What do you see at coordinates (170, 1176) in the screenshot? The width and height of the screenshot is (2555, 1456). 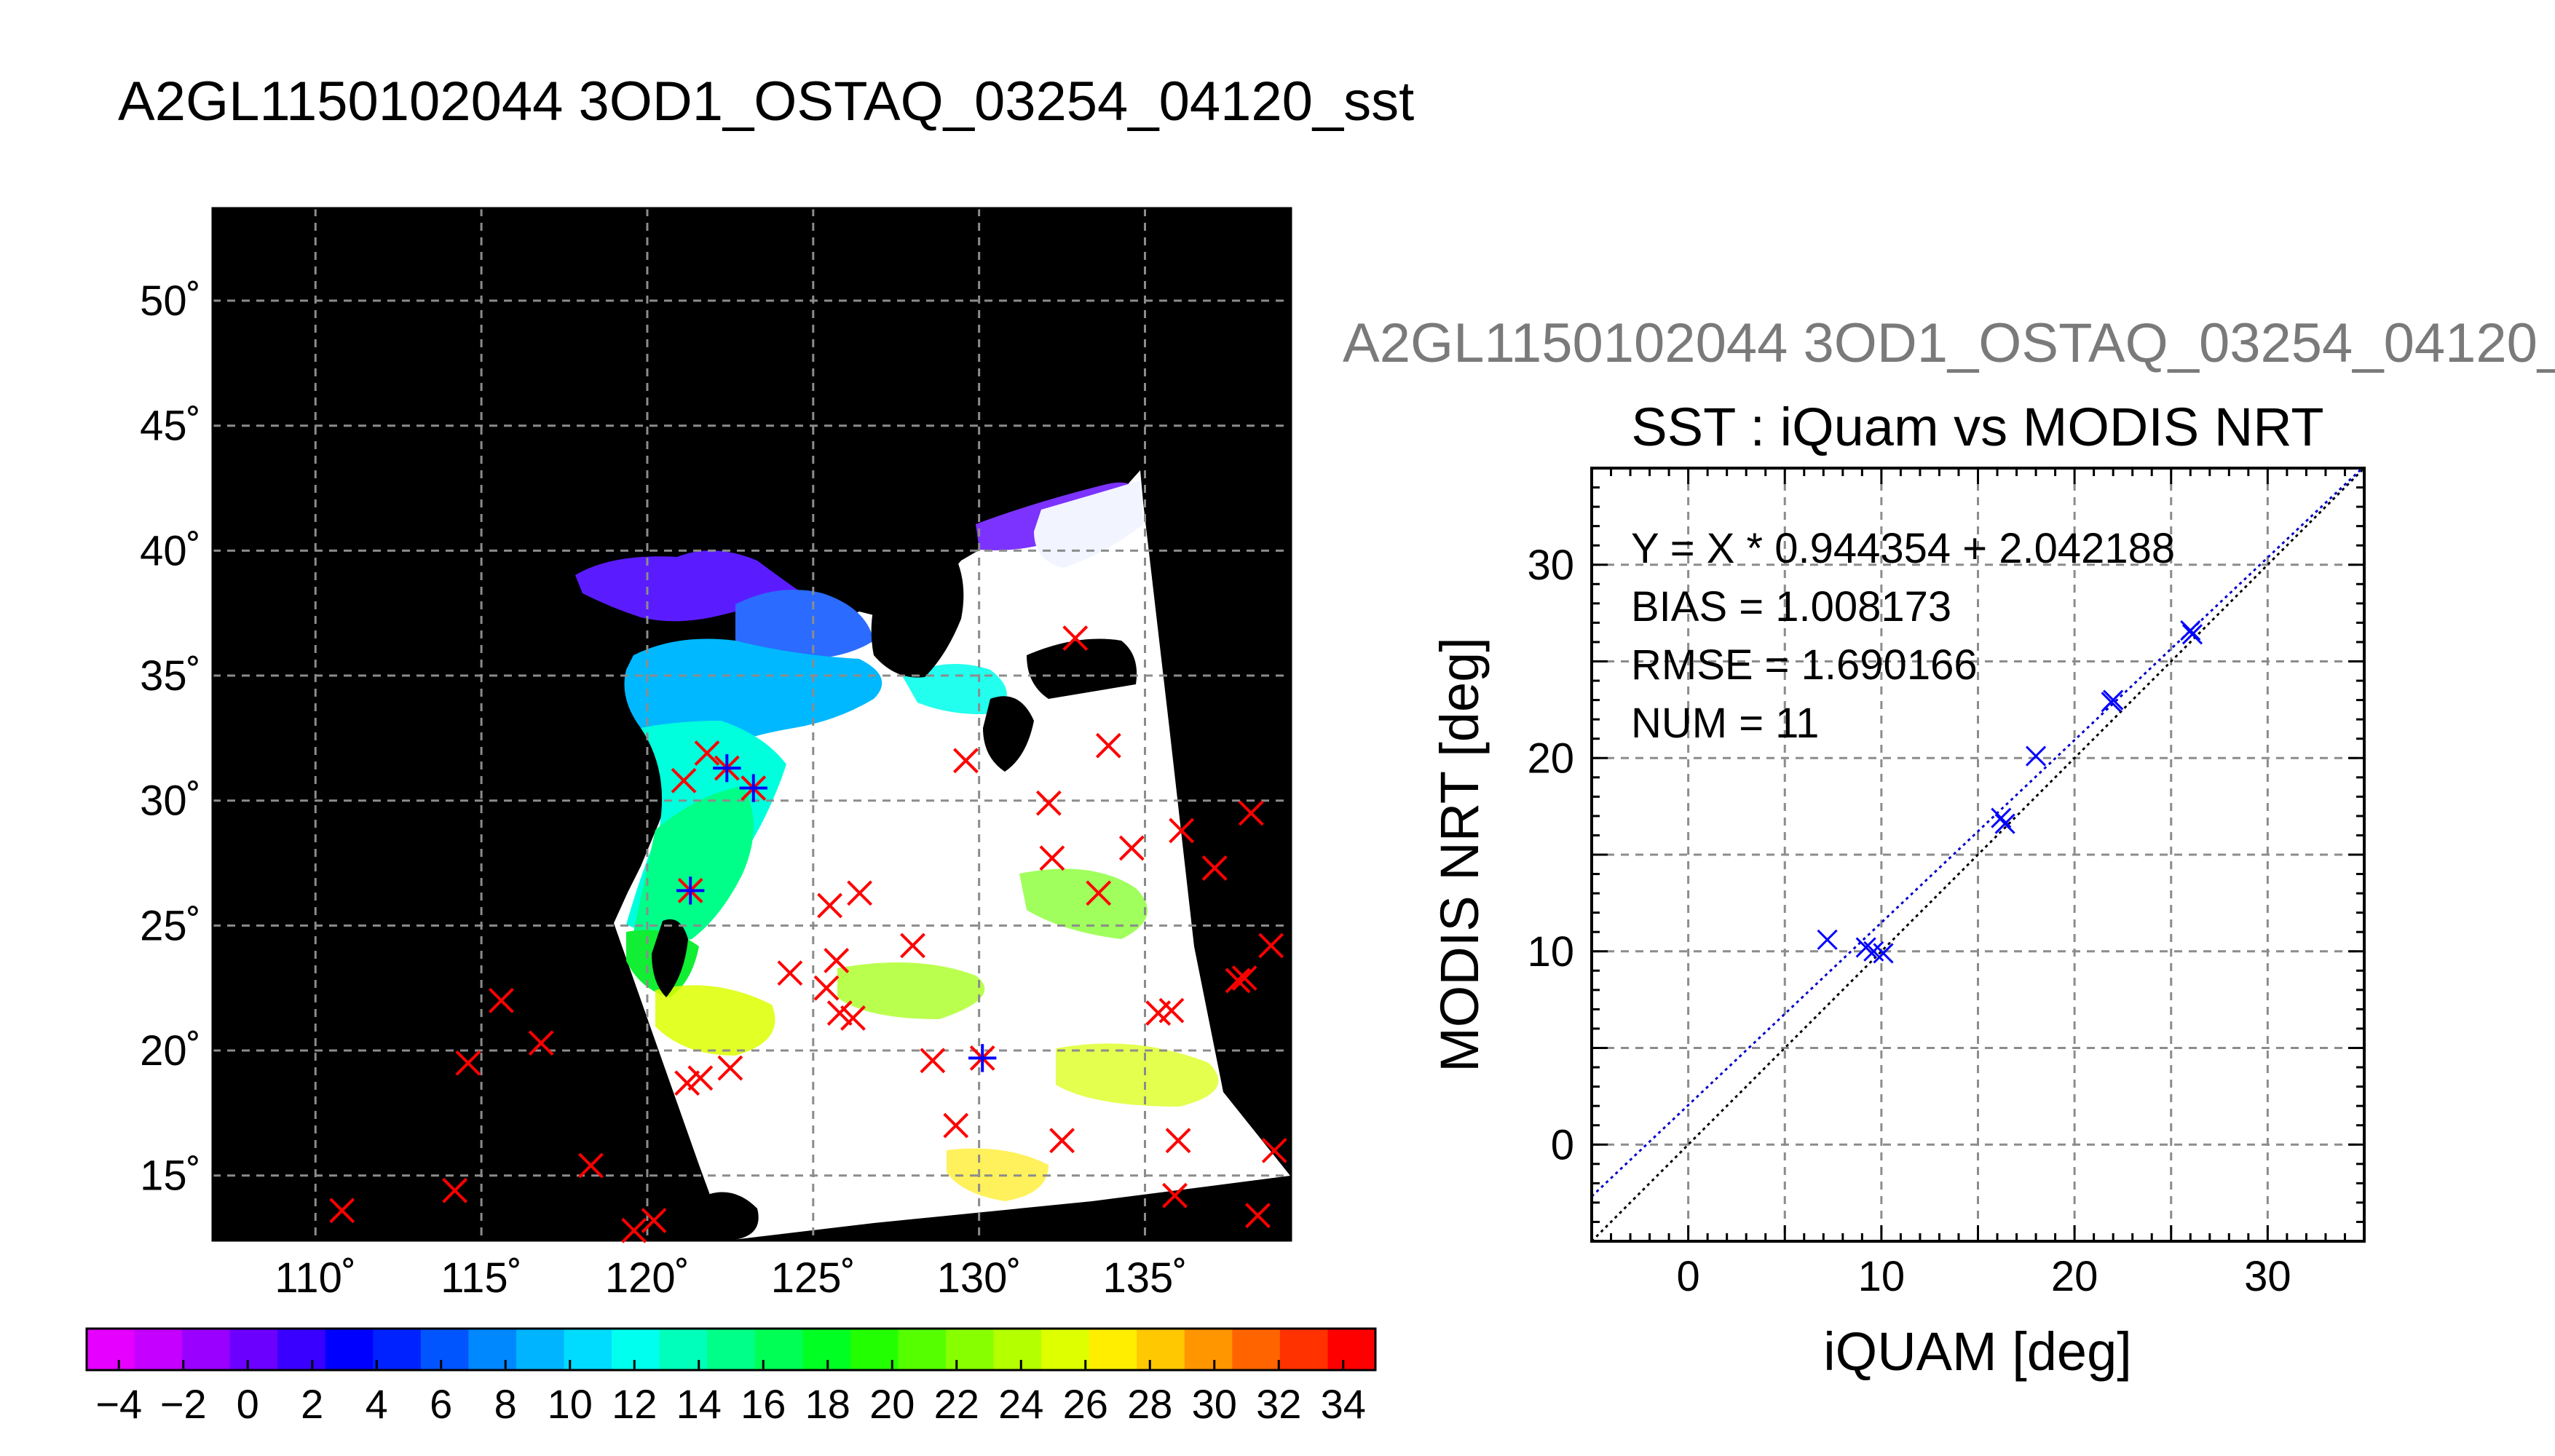 I see `lat-tick-label: 15˚` at bounding box center [170, 1176].